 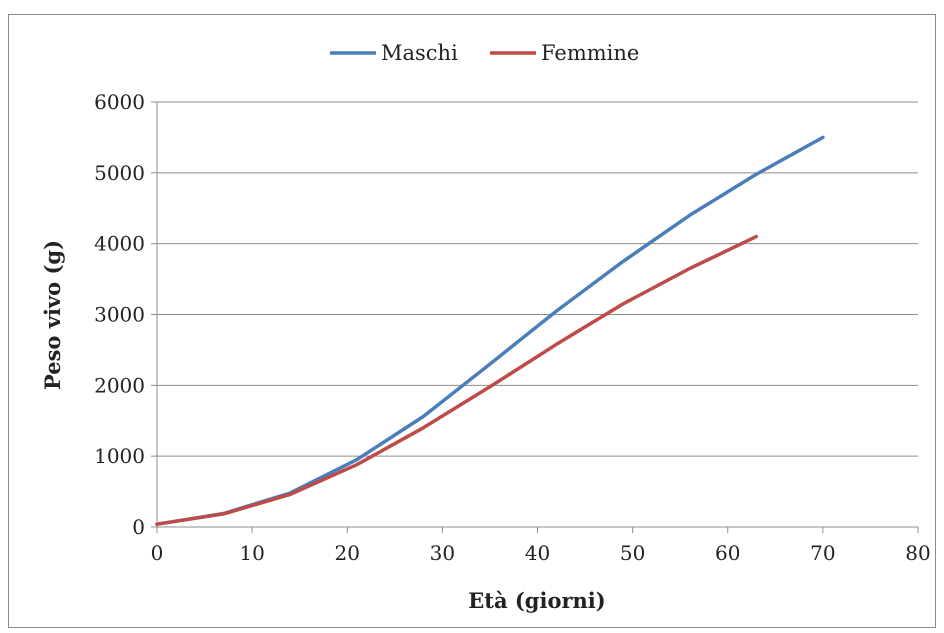 What do you see at coordinates (119, 102) in the screenshot?
I see `y-tick-label: 6000` at bounding box center [119, 102].